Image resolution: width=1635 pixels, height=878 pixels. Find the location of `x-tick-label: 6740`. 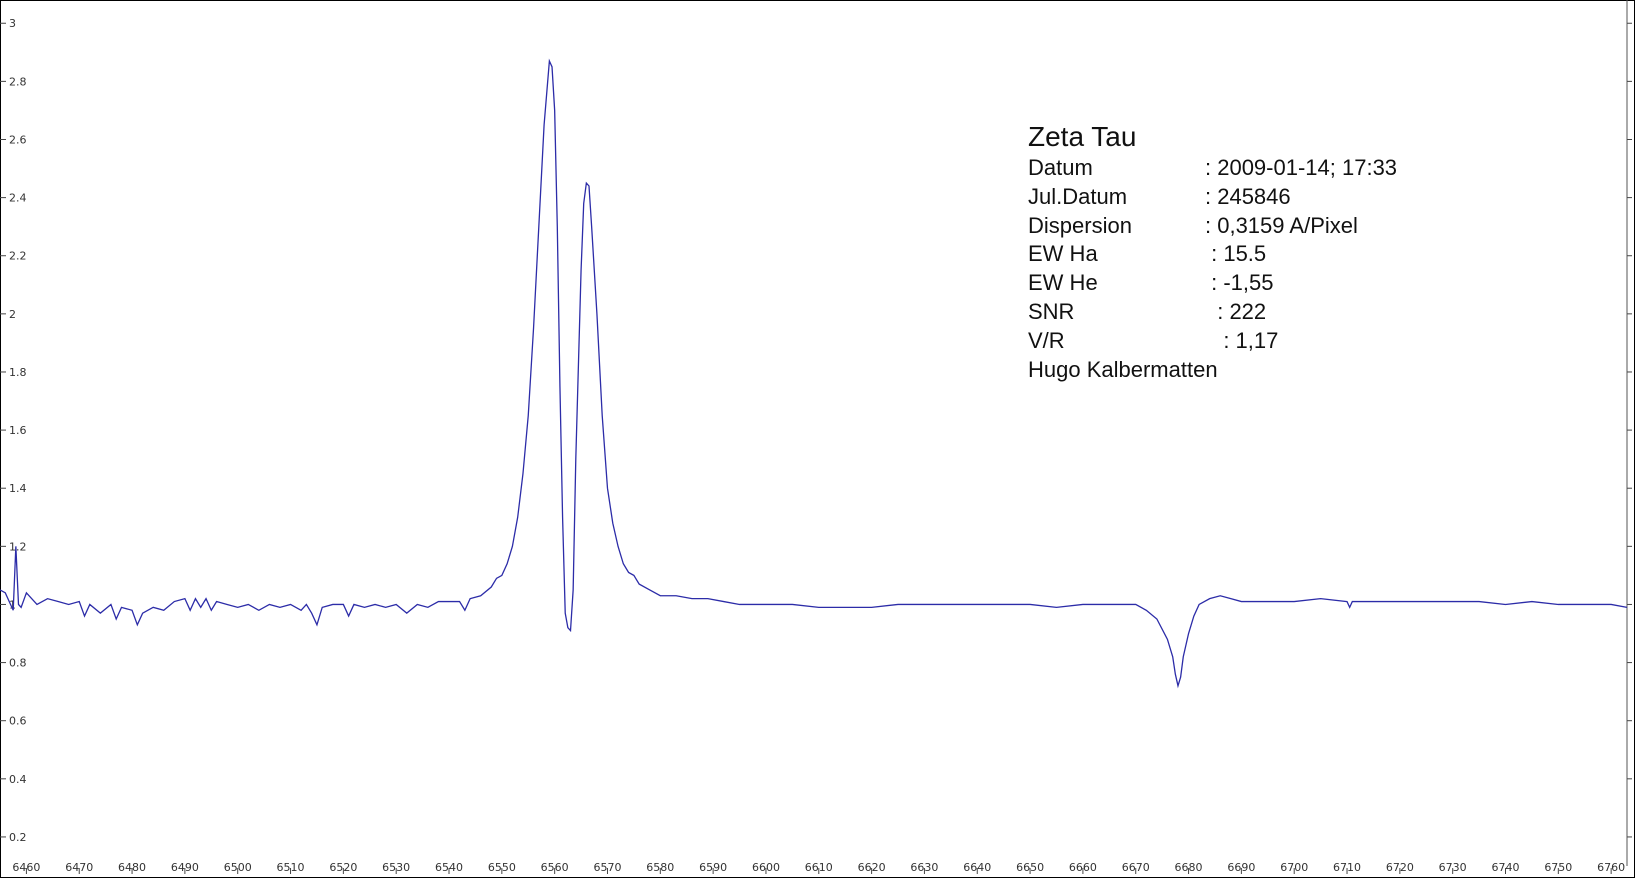

x-tick-label: 6740 is located at coordinates (1506, 867).